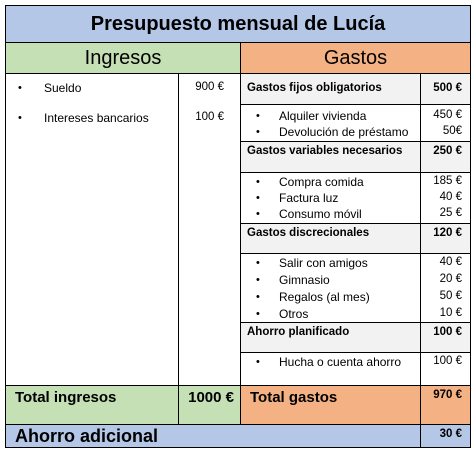 Image resolution: width=475 pixels, height=452 pixels. I want to click on income-amounts-cell: 900 € 100 €, so click(209, 229).